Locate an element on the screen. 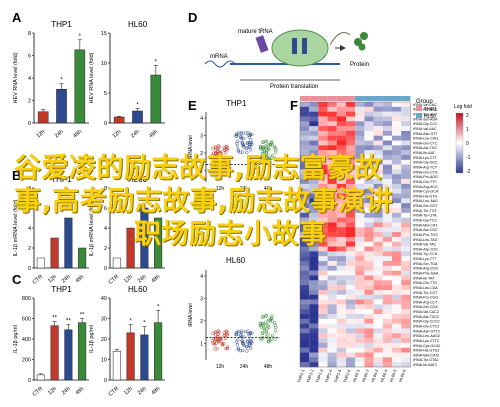 The image size is (500, 407). legend-label-hl60: HL60 is located at coordinates (430, 117).